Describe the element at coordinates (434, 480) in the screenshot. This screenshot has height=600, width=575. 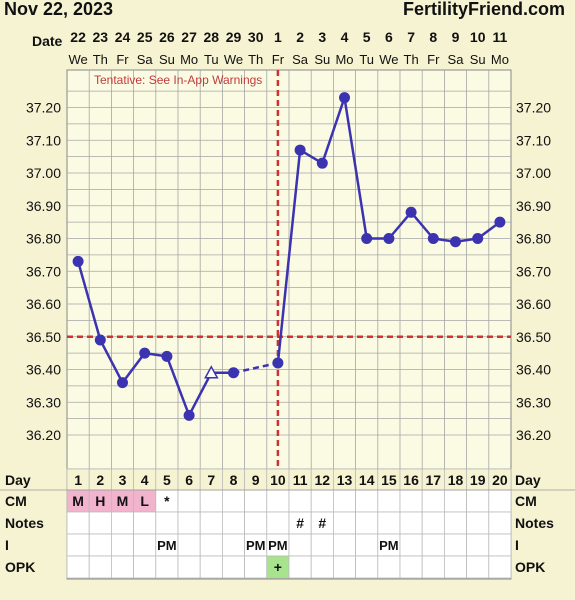
I see `cycle-day: 17` at that location.